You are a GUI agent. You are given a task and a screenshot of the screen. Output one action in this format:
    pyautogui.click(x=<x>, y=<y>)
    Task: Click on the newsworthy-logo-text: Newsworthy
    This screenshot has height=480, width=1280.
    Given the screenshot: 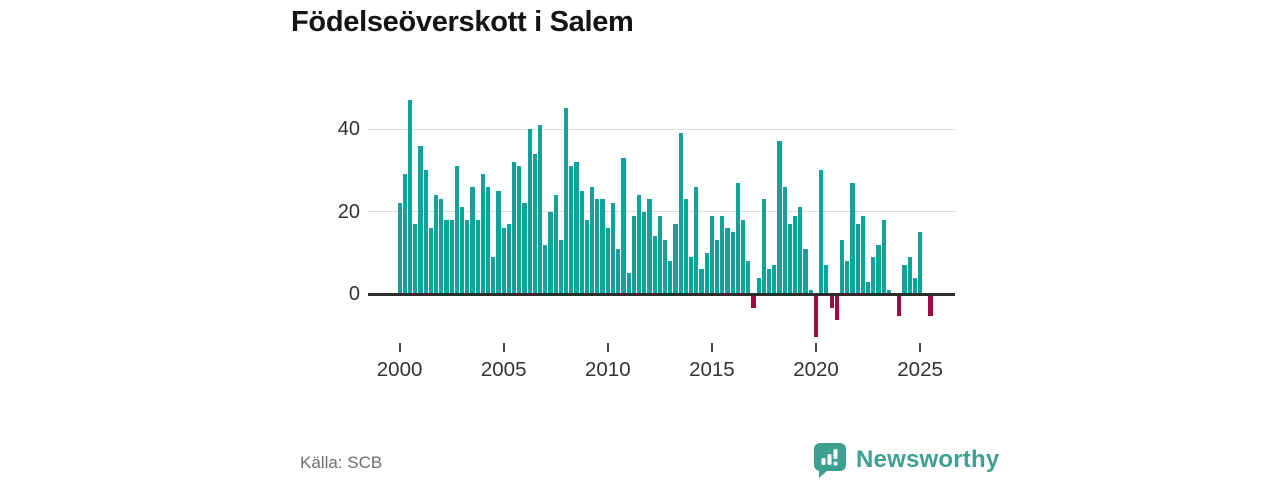 What is the action you would take?
    pyautogui.click(x=928, y=459)
    